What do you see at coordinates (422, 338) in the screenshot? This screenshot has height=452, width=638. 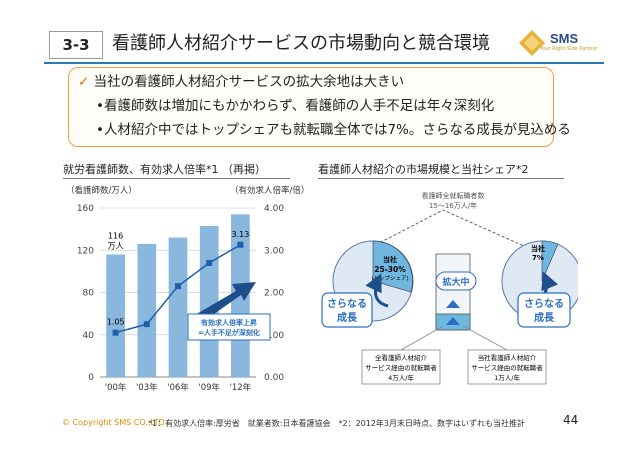 I see `bottom-left-leader` at bounding box center [422, 338].